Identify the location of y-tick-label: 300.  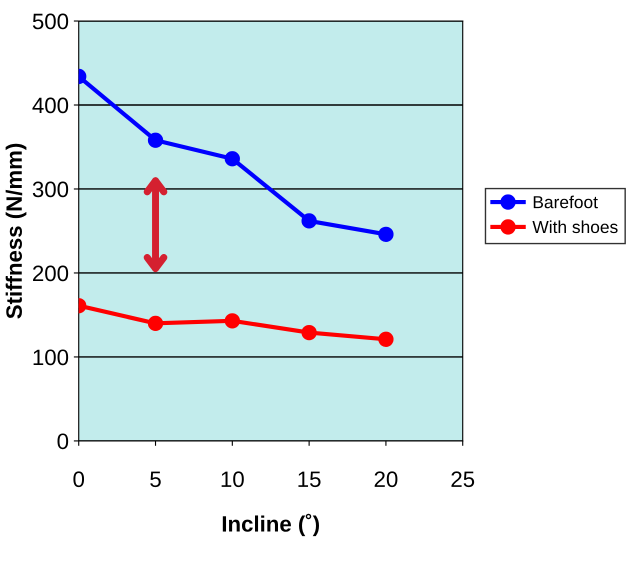
(50, 190).